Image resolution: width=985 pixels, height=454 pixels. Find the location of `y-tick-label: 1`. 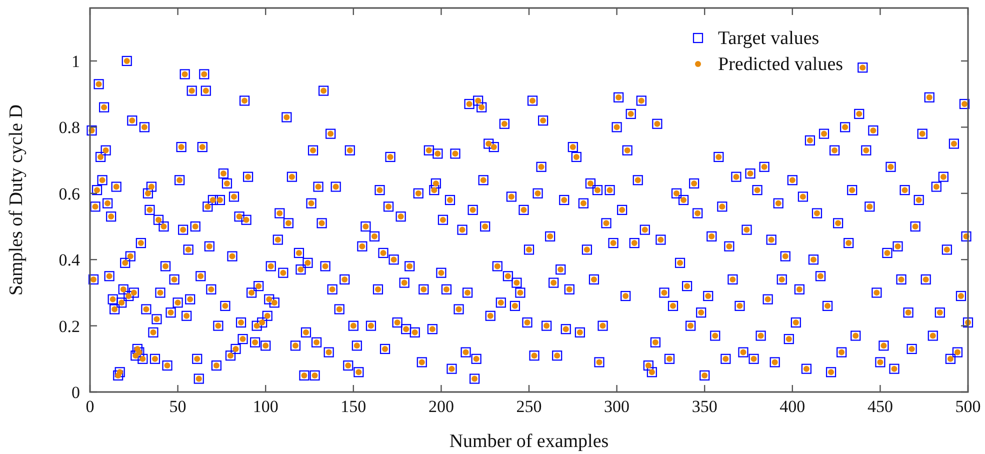

y-tick-label: 1 is located at coordinates (76, 61).